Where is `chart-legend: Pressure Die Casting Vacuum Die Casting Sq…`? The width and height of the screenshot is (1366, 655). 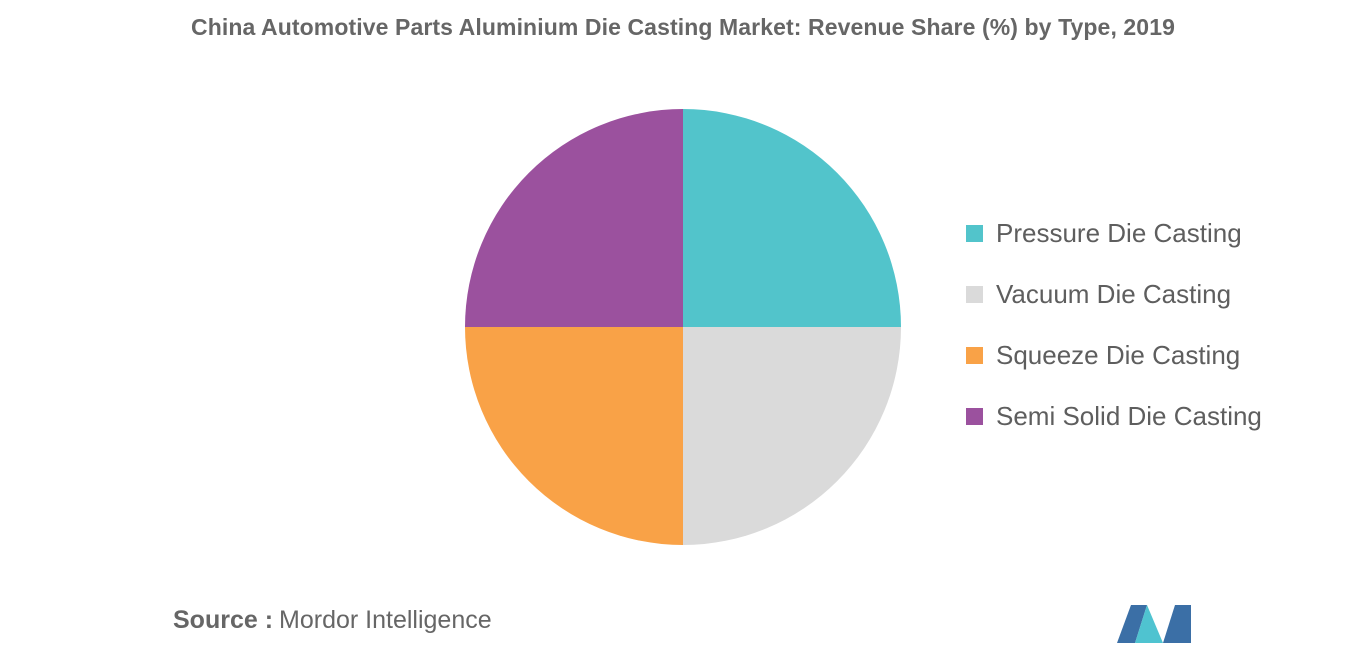
chart-legend: Pressure Die Casting Vacuum Die Casting Sq… is located at coordinates (1114, 324).